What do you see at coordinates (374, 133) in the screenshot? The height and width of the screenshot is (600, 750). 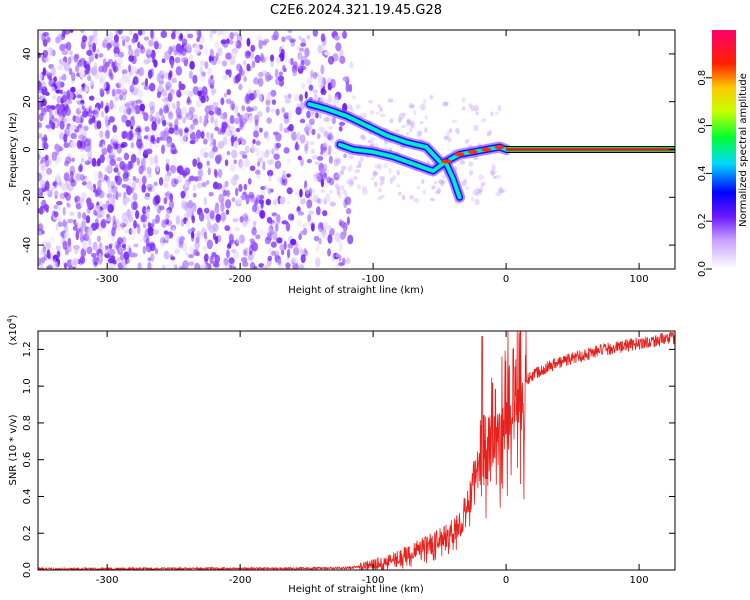 I see `trace-core-upper_arc` at bounding box center [374, 133].